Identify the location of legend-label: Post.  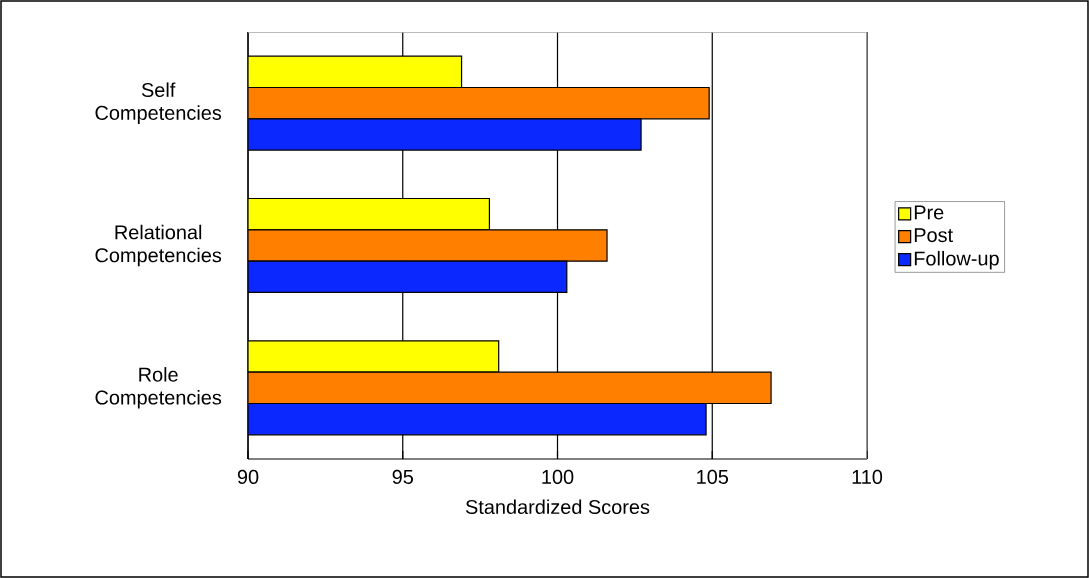
(933, 235).